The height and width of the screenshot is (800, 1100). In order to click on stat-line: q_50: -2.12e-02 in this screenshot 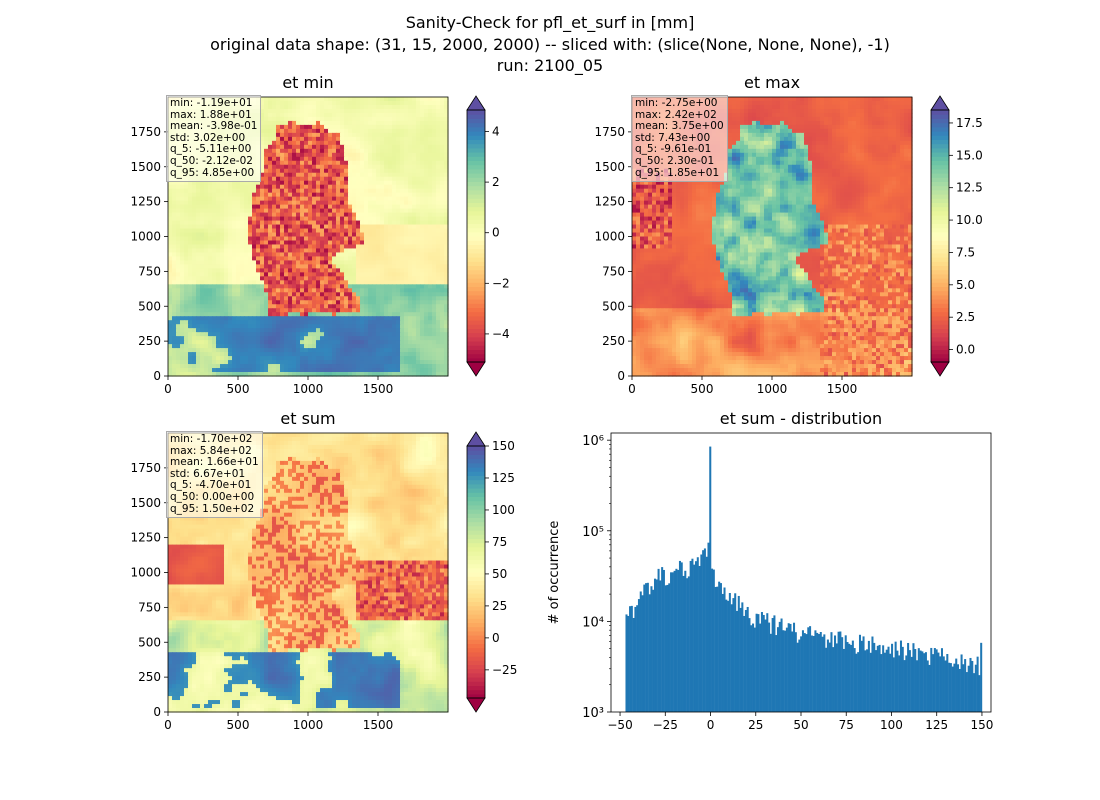, I will do `click(211, 160)`.